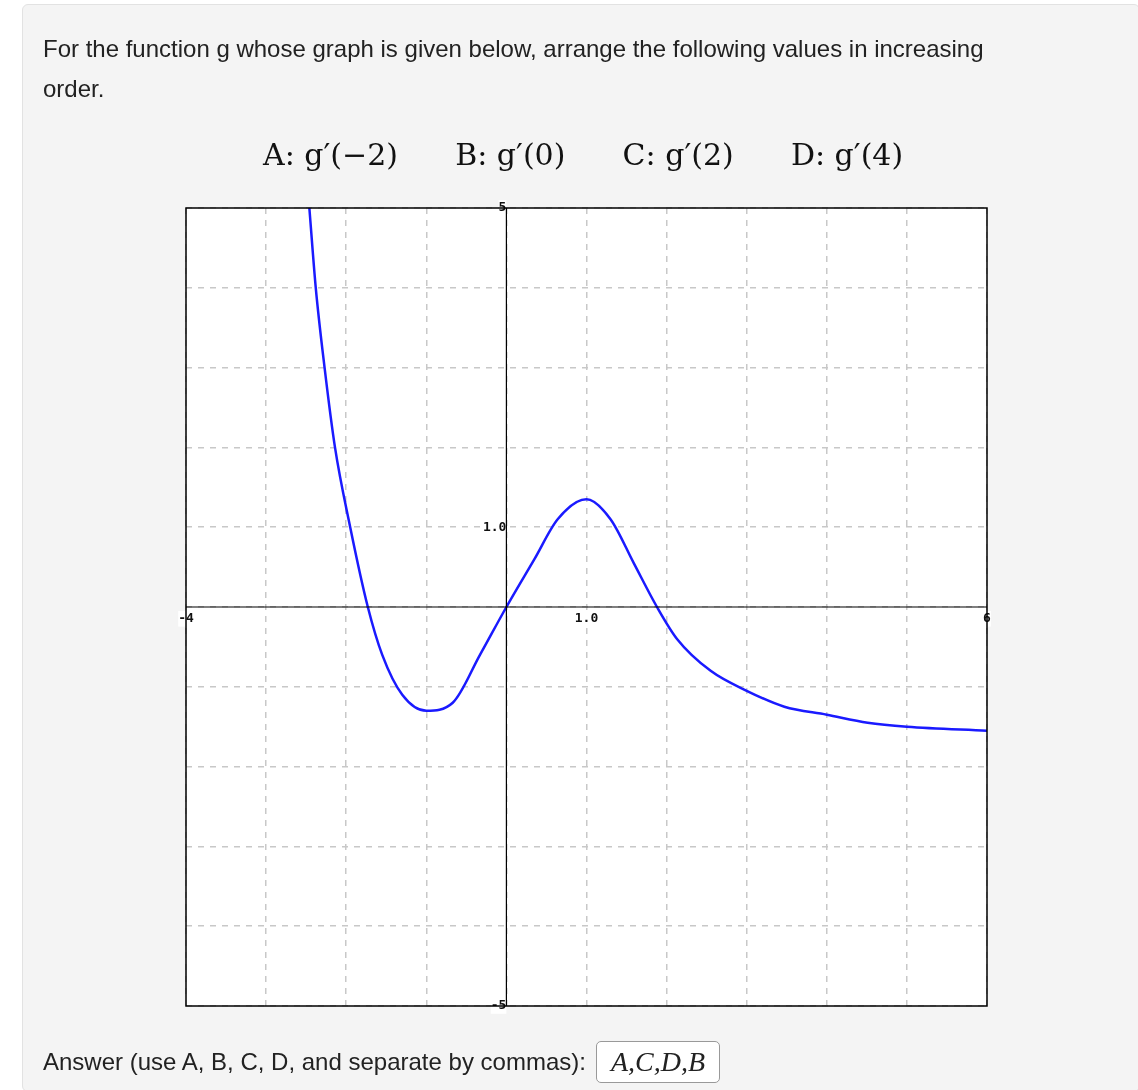  What do you see at coordinates (494, 526) in the screenshot?
I see `y-tick-label: 1.0` at bounding box center [494, 526].